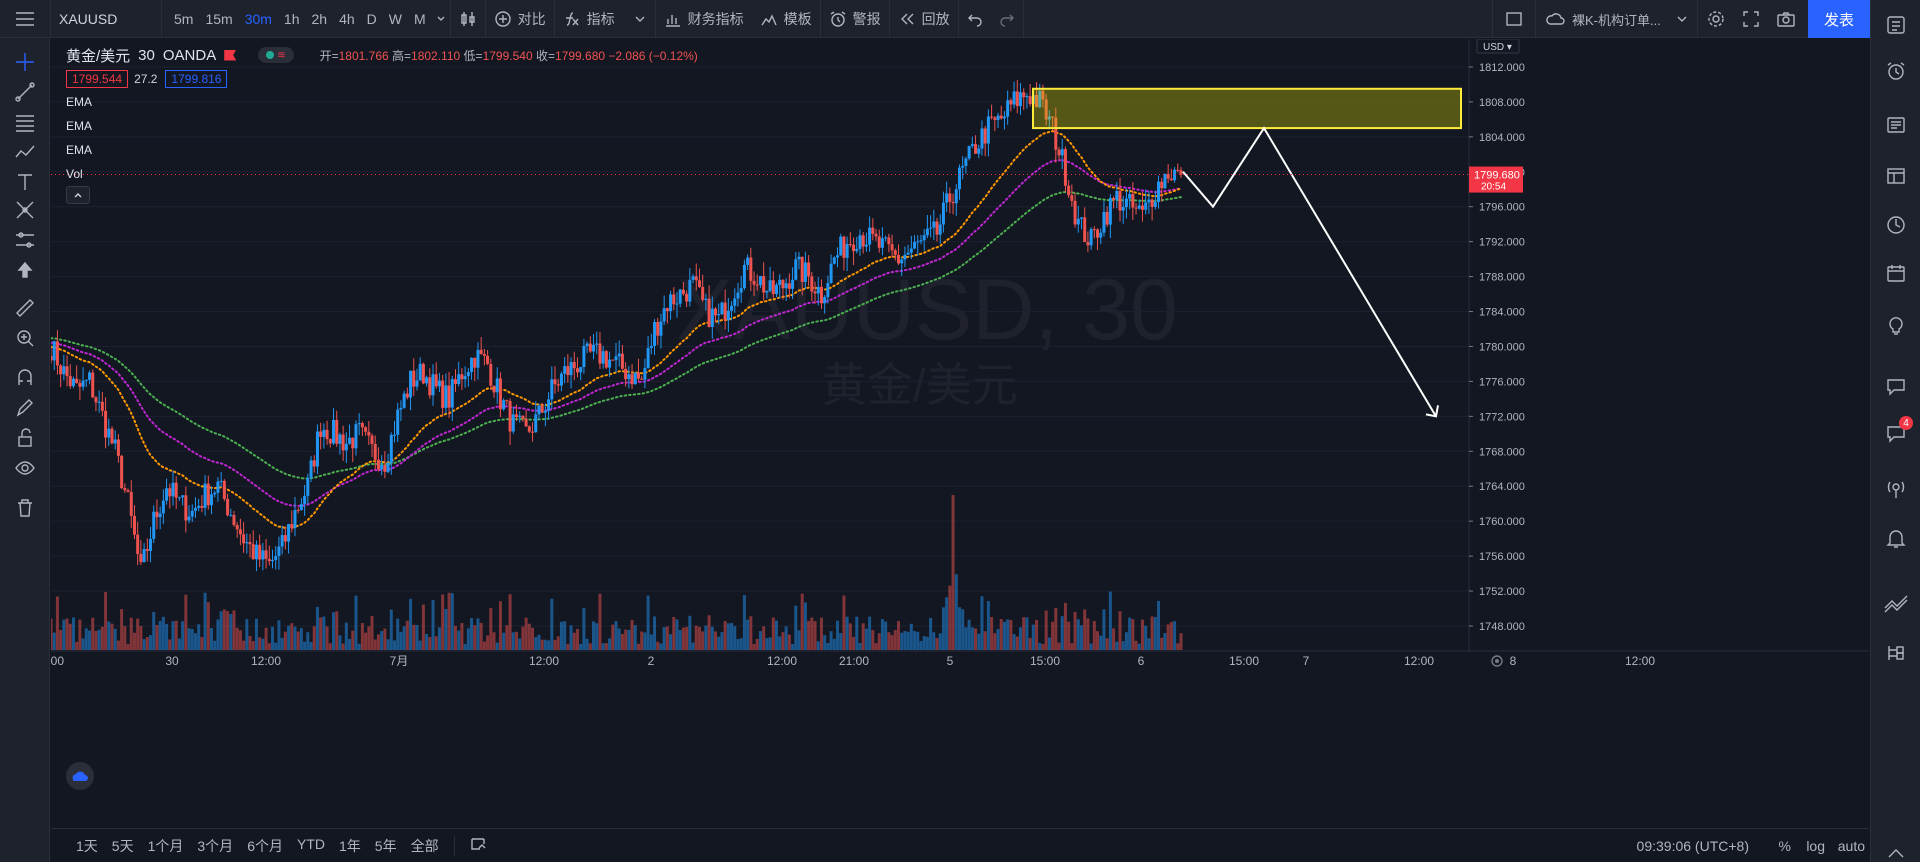  Describe the element at coordinates (1497, 661) in the screenshot. I see `chart-settings-gear-icon` at that location.